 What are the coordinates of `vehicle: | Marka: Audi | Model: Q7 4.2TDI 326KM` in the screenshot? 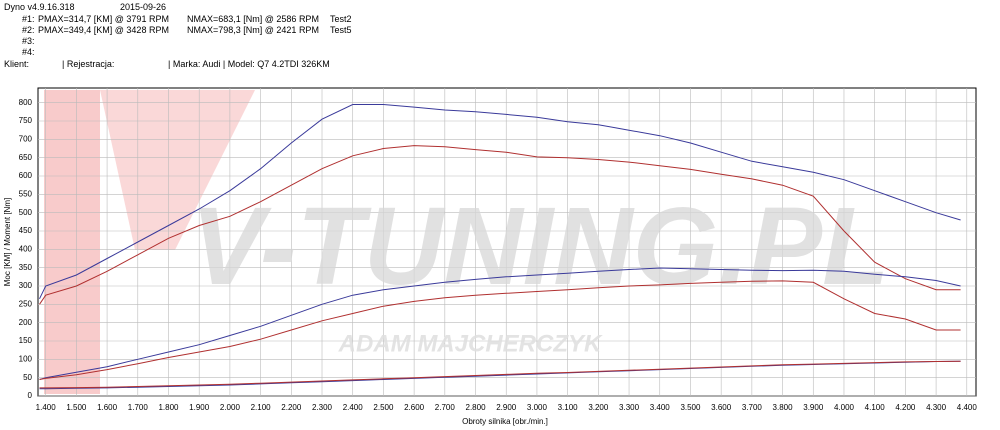 It's located at (249, 64).